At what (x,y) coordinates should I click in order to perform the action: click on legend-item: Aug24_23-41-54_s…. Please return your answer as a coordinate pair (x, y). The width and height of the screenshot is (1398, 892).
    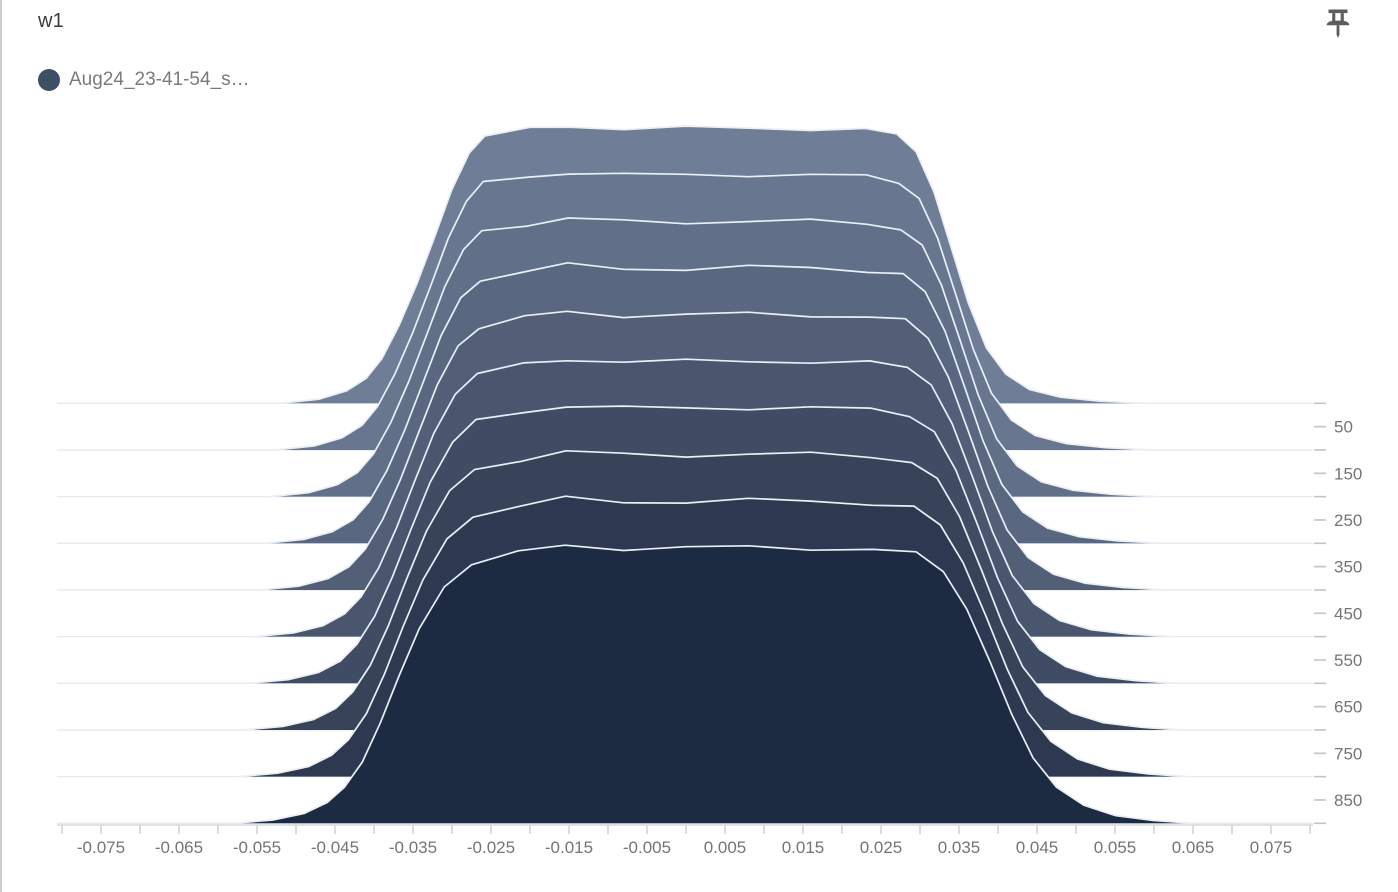
    Looking at the image, I should click on (144, 80).